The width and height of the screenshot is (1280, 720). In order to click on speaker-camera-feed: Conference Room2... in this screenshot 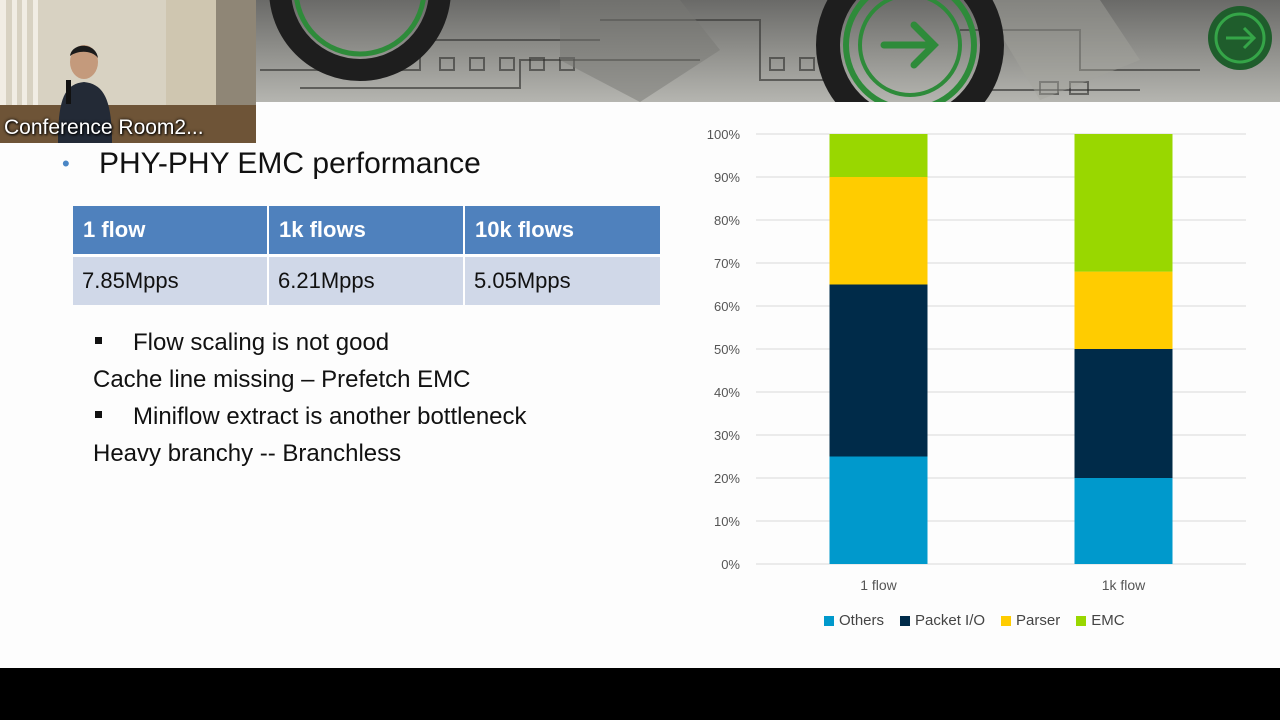, I will do `click(128, 71)`.